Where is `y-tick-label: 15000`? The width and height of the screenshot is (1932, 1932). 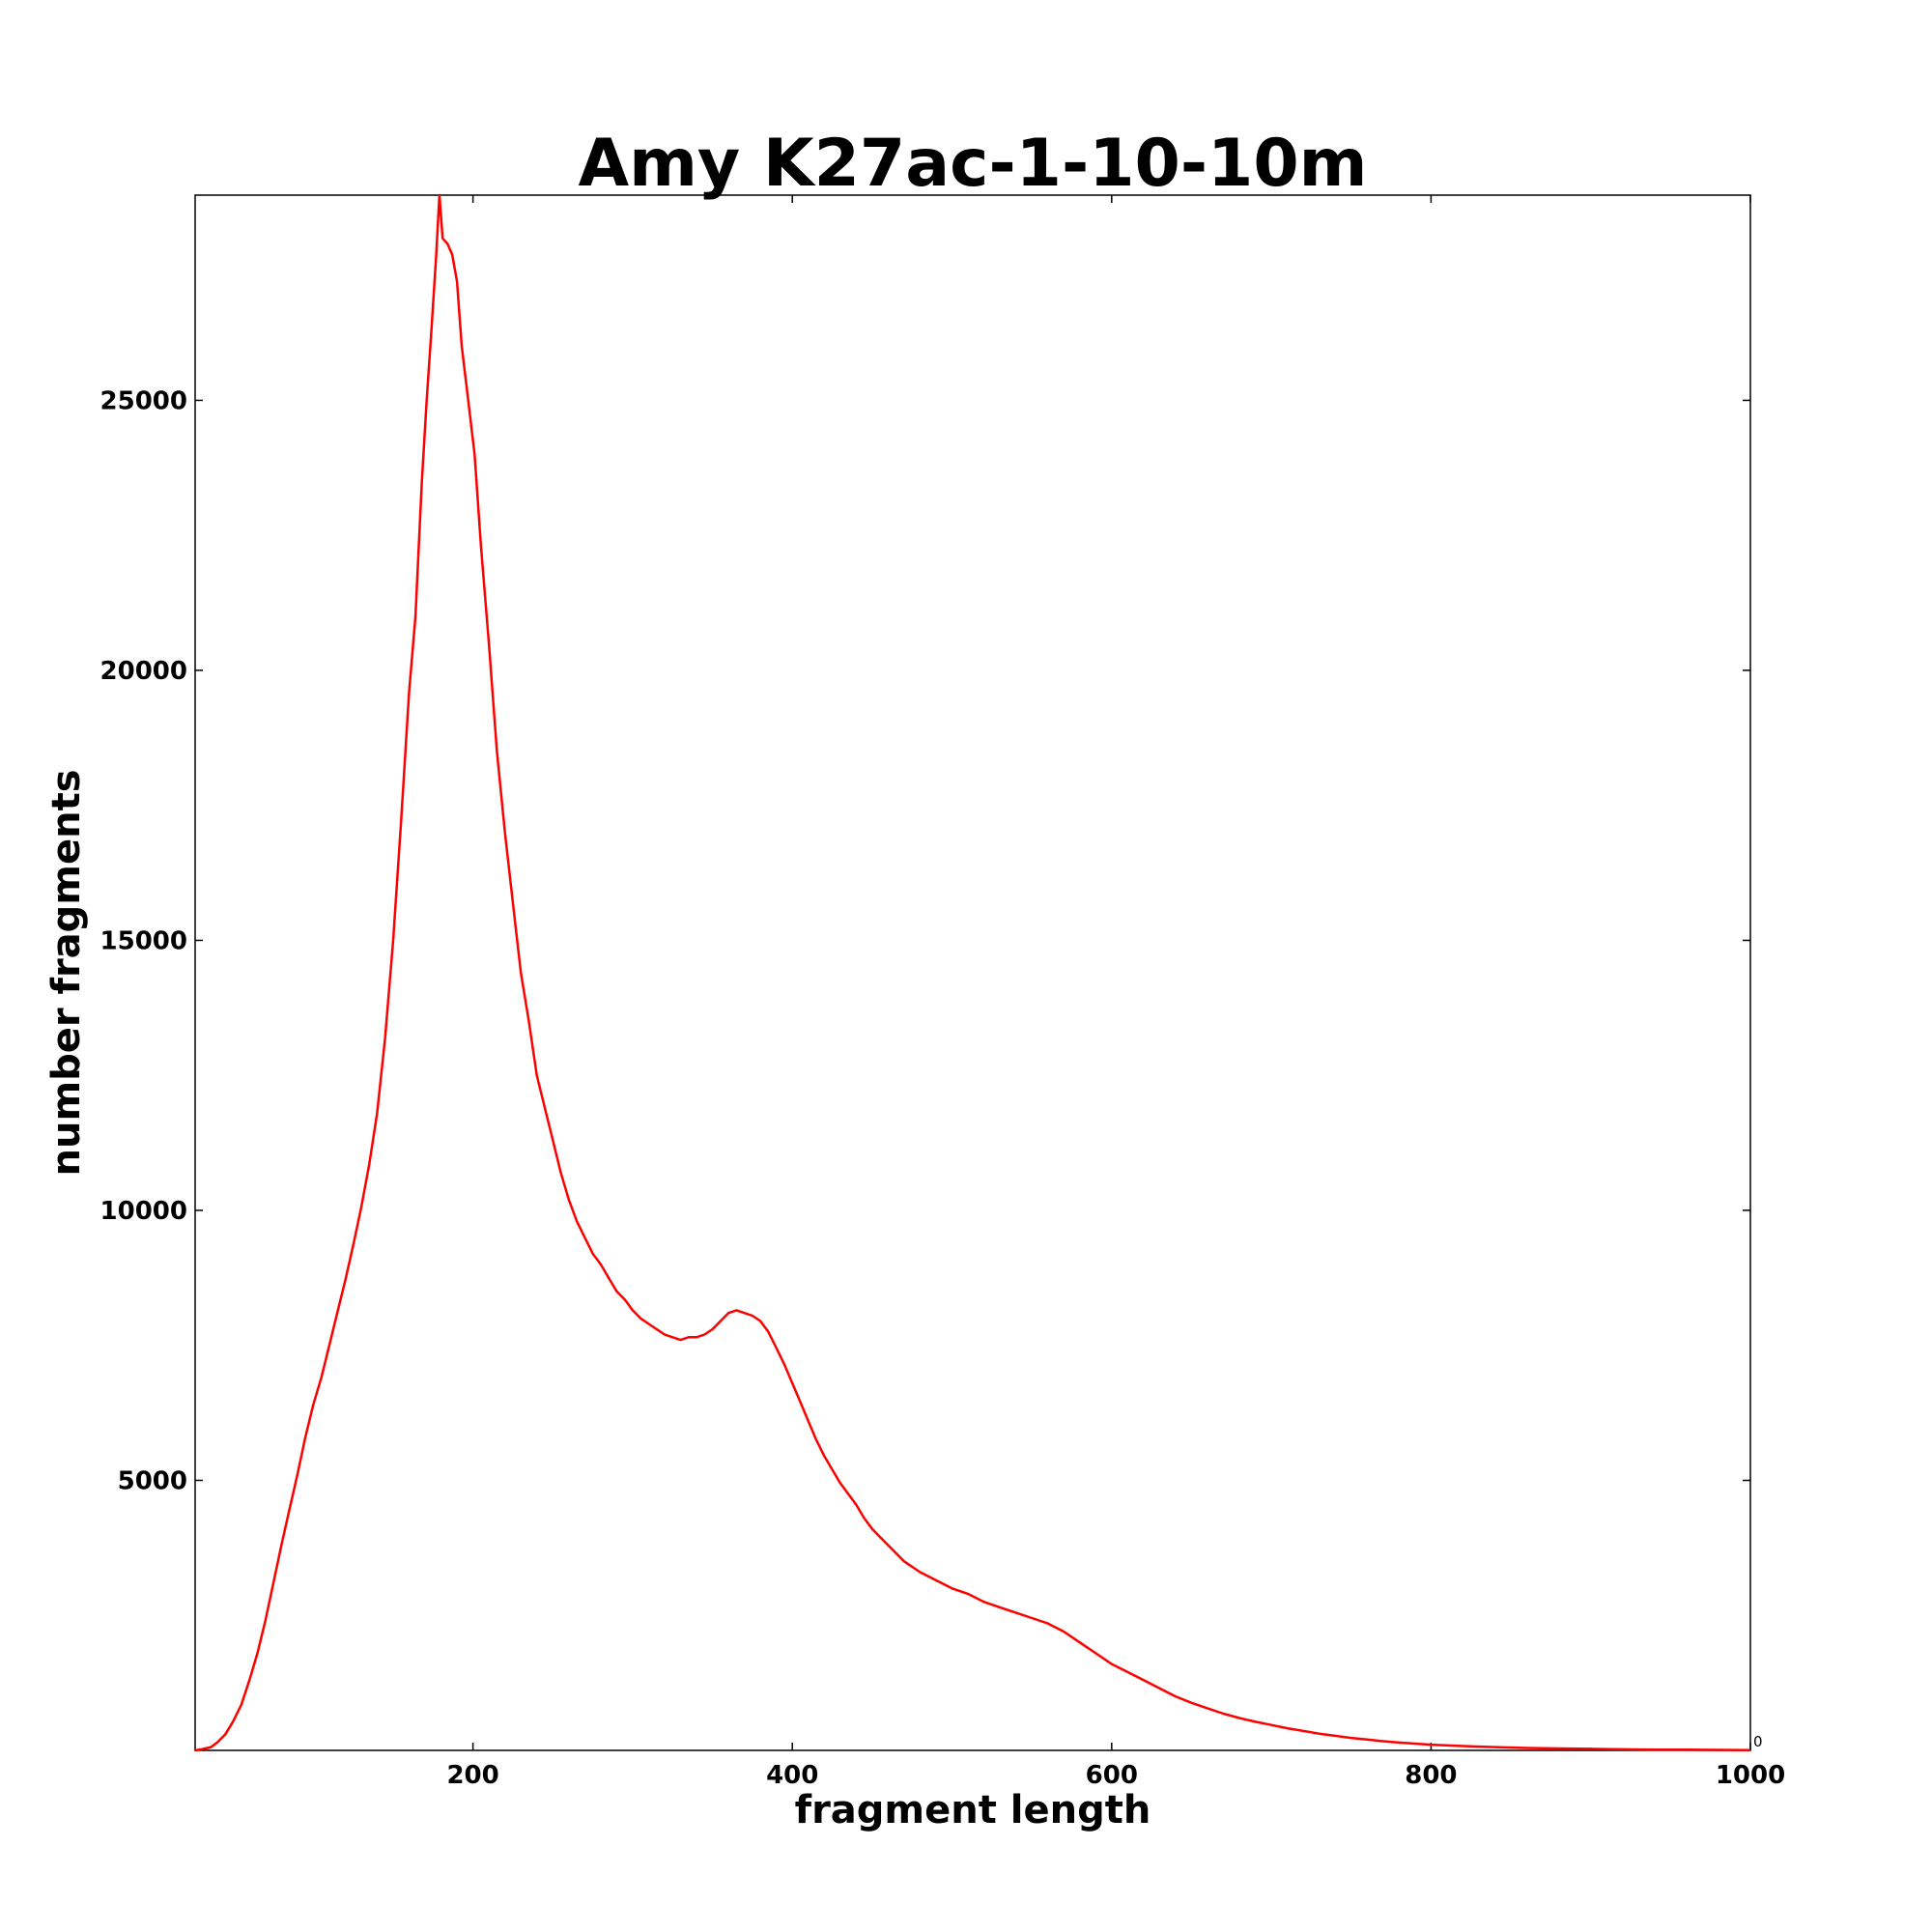 y-tick-label: 15000 is located at coordinates (143, 940).